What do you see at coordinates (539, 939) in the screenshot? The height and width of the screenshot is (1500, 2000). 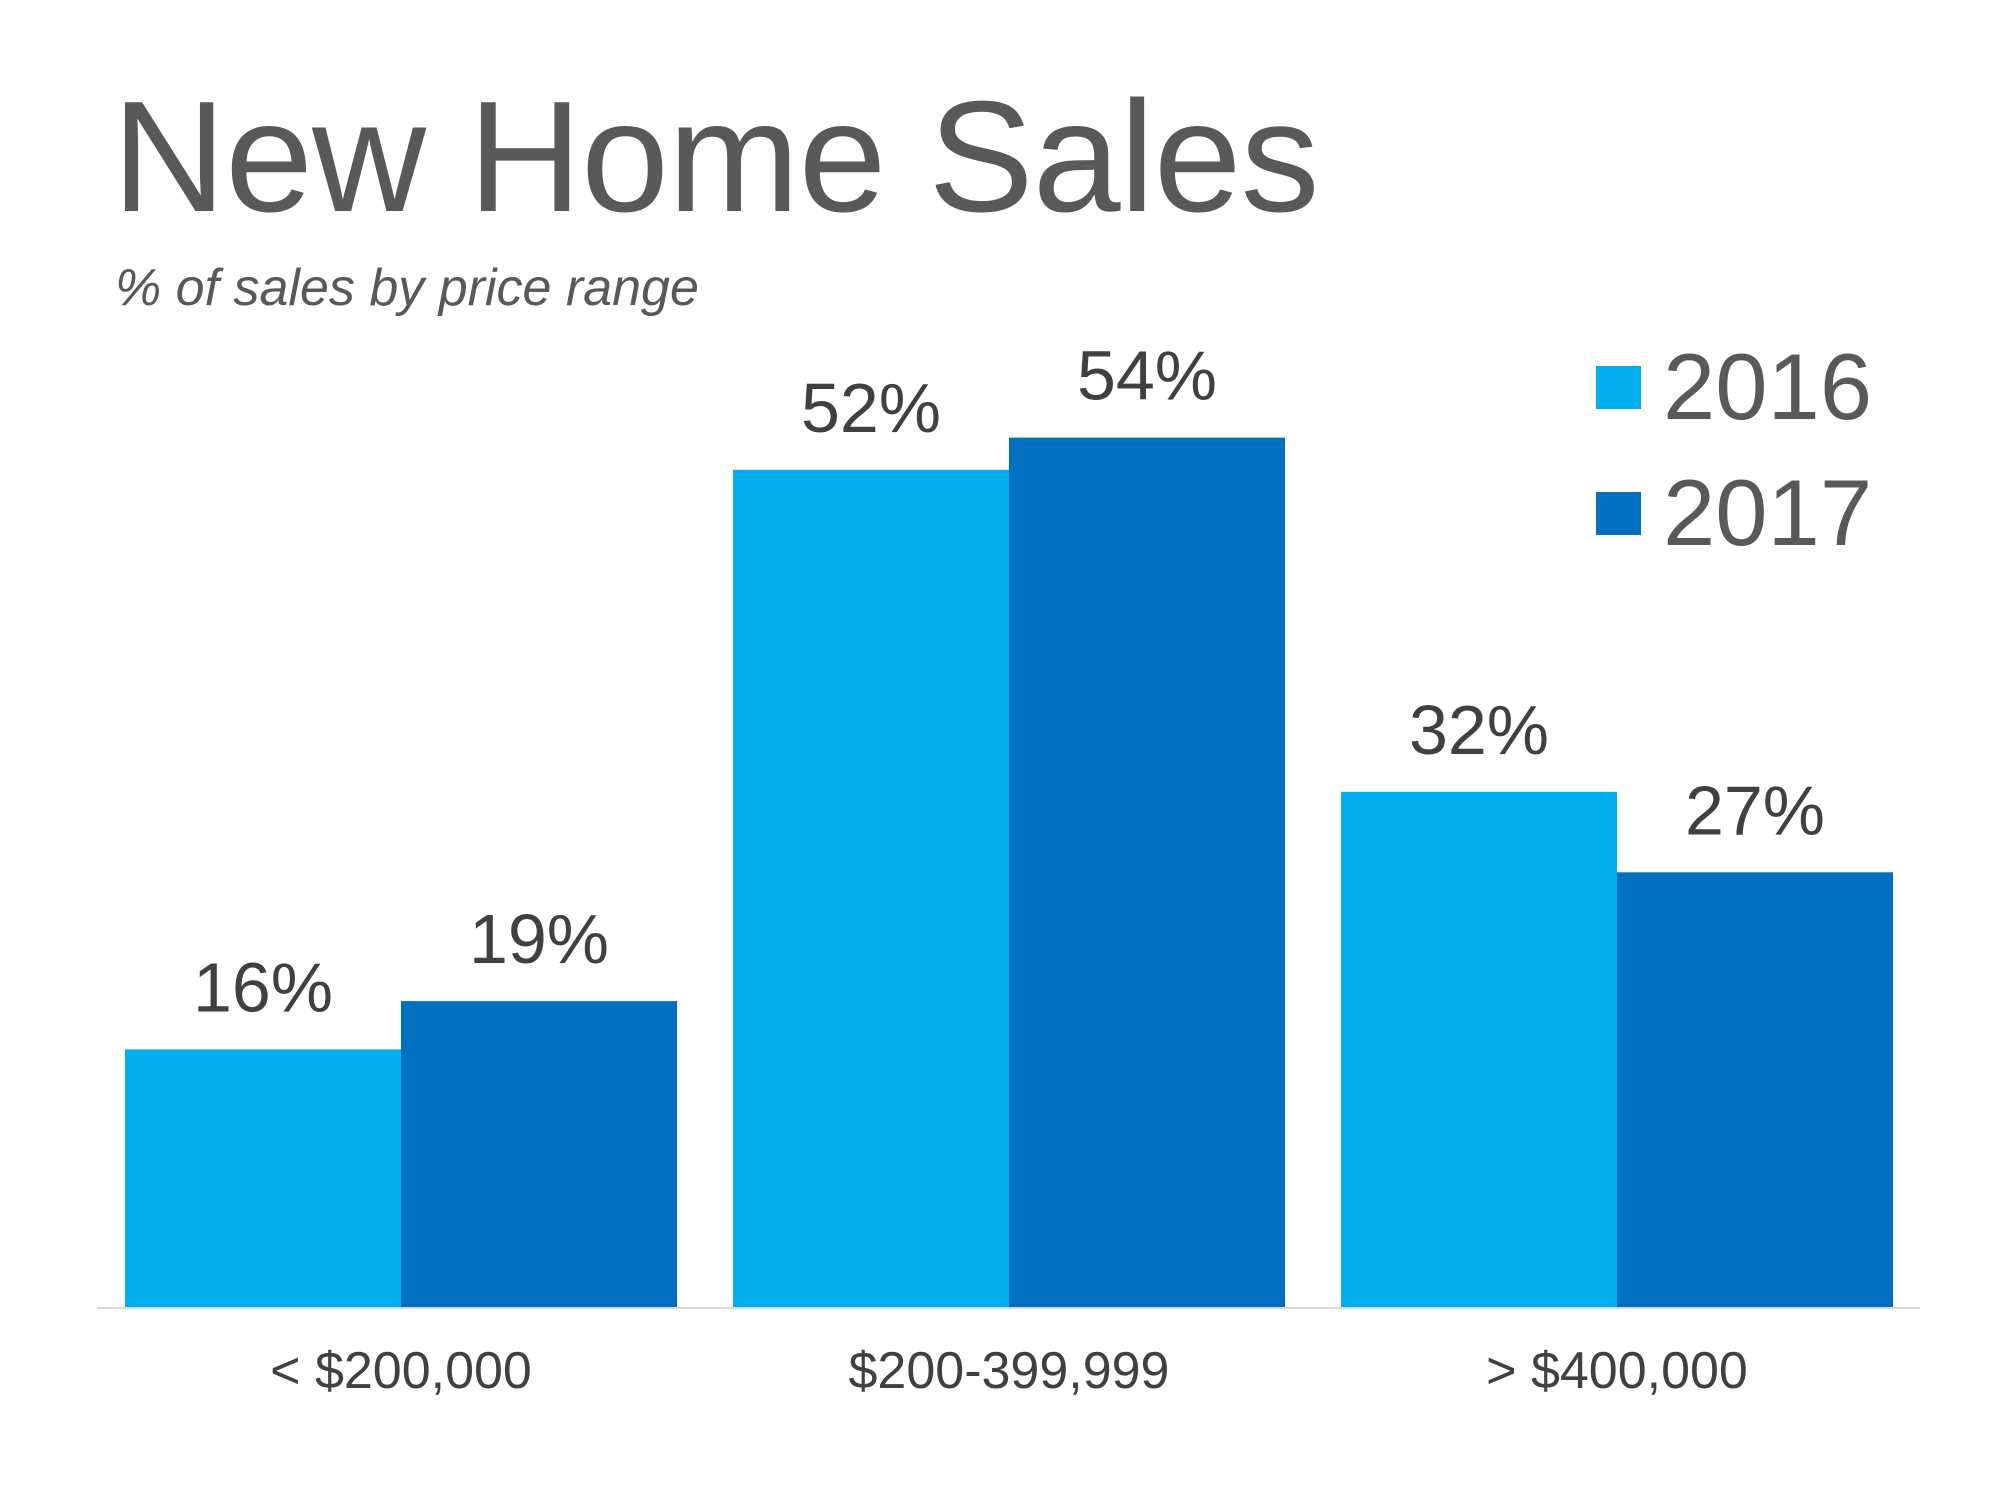 I see `data-label-2017-0: 19%` at bounding box center [539, 939].